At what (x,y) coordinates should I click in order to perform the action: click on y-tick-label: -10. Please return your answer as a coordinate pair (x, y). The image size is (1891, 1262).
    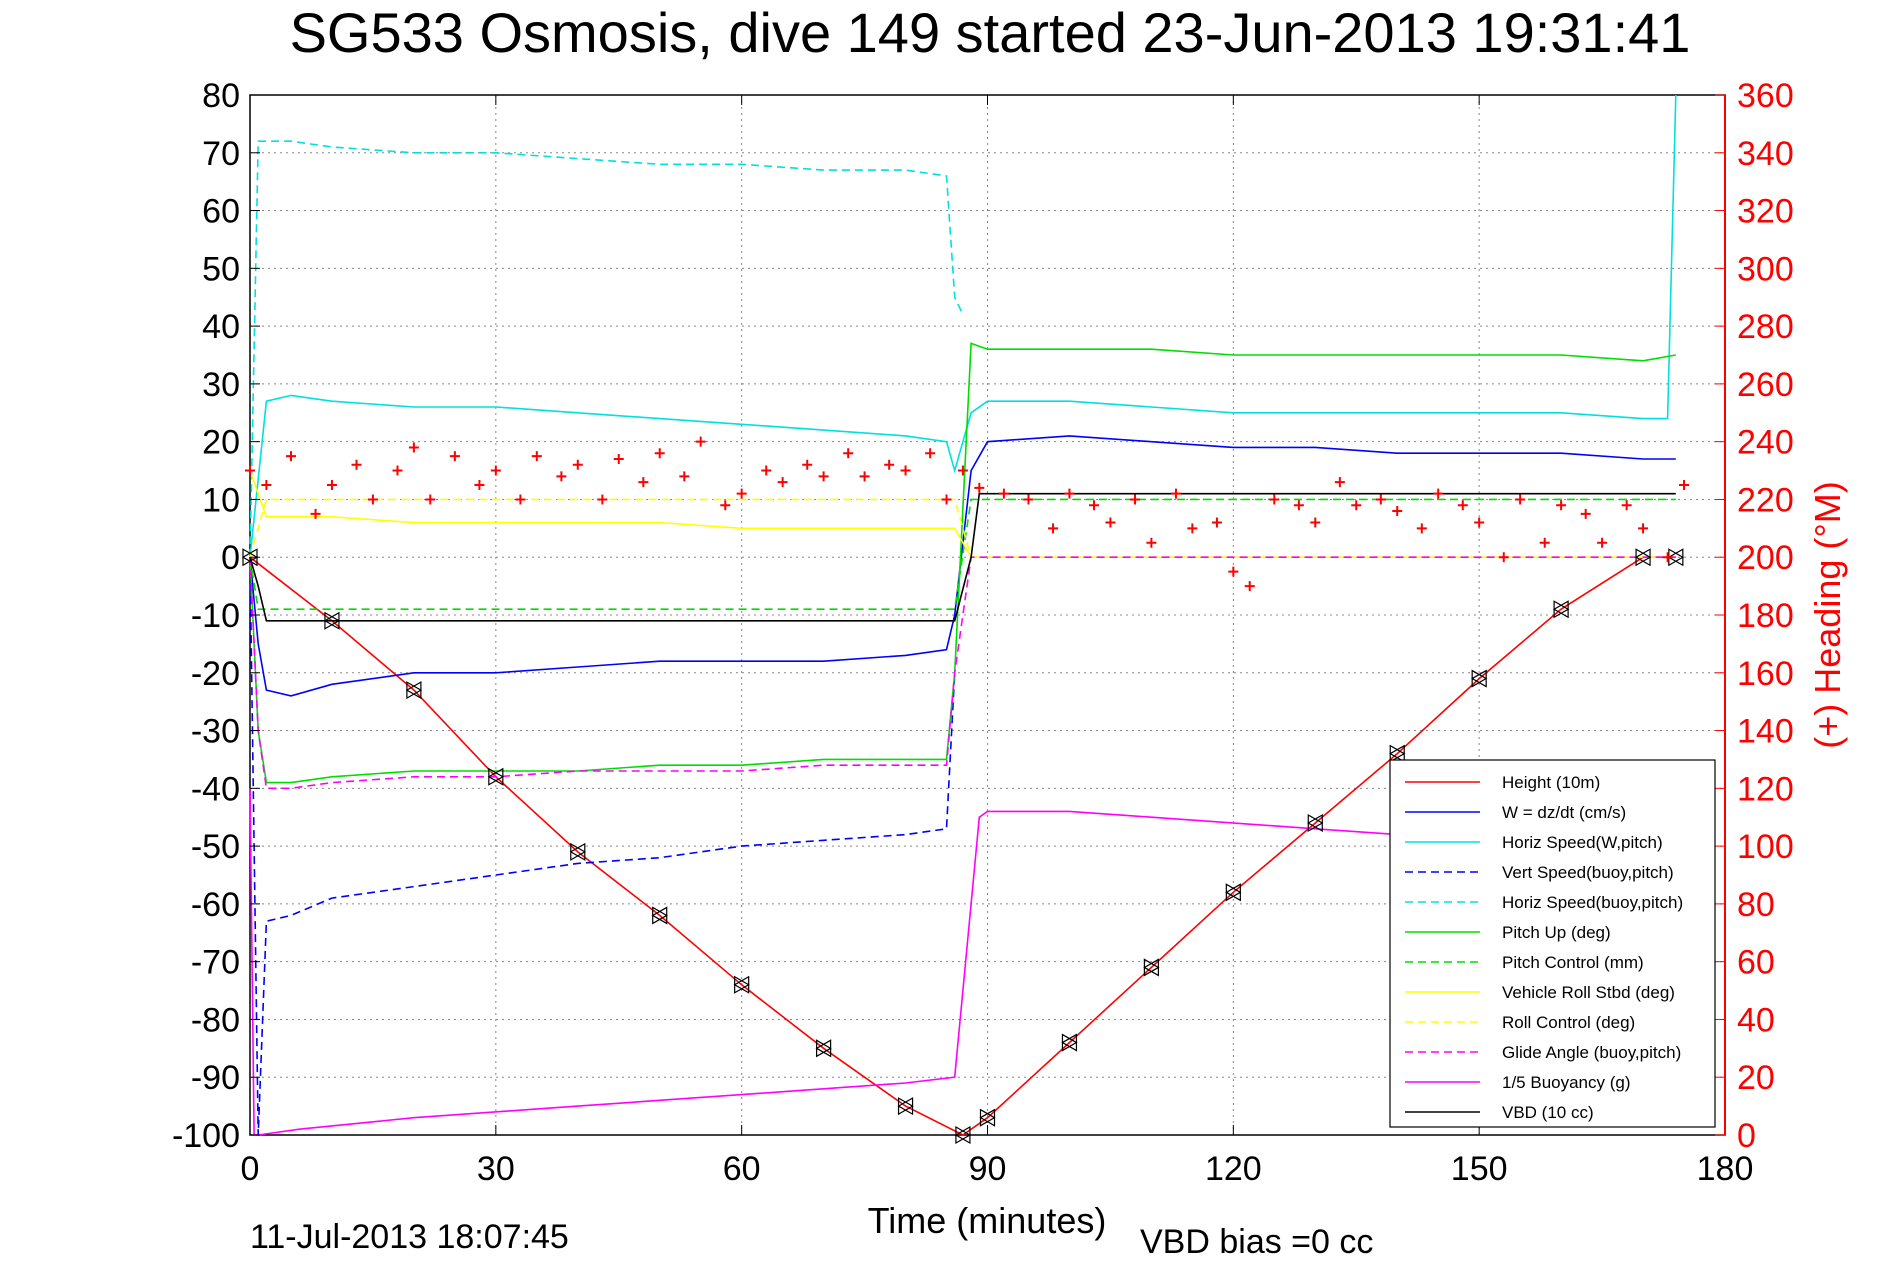
    Looking at the image, I should click on (215, 616).